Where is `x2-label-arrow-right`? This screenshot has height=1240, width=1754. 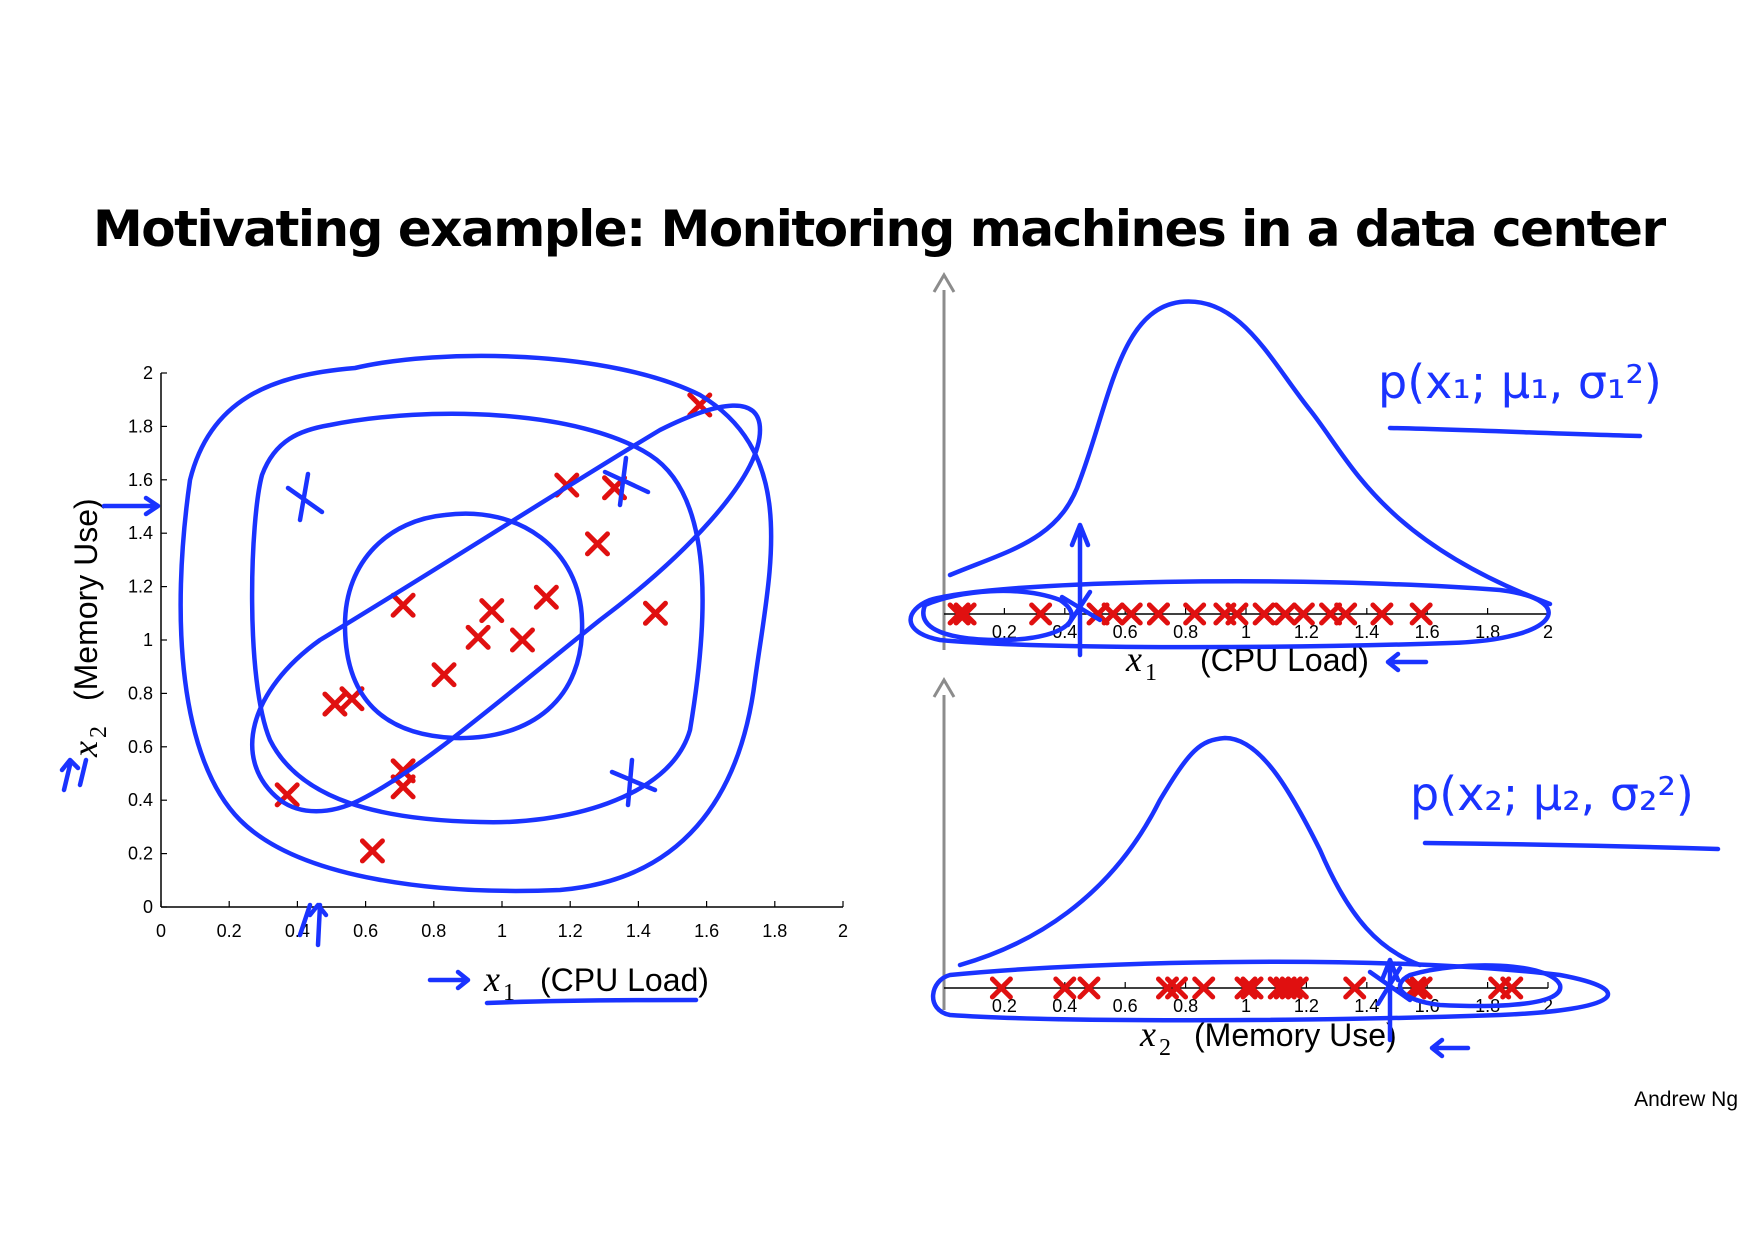 x2-label-arrow-right is located at coordinates (1450, 1048).